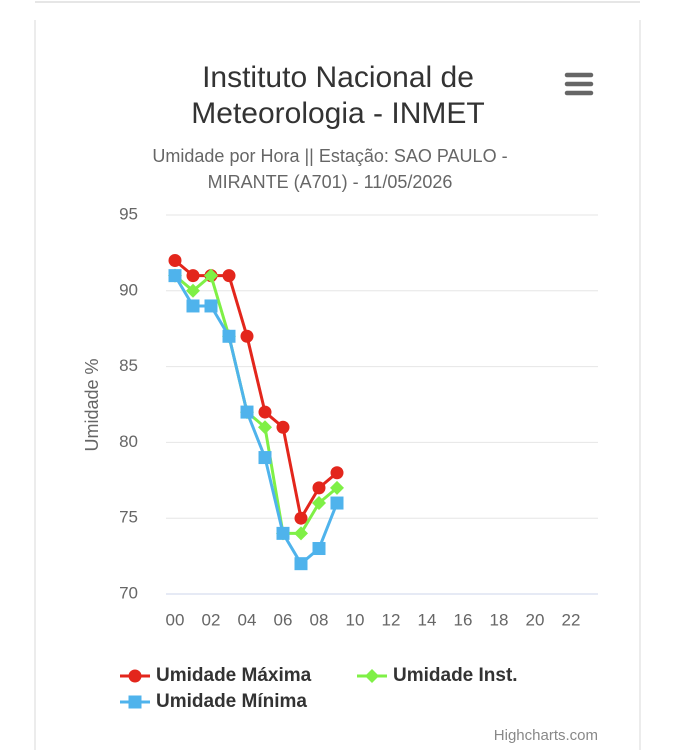 The height and width of the screenshot is (750, 675). Describe the element at coordinates (535, 619) in the screenshot. I see `x-tick-label: 20` at that location.